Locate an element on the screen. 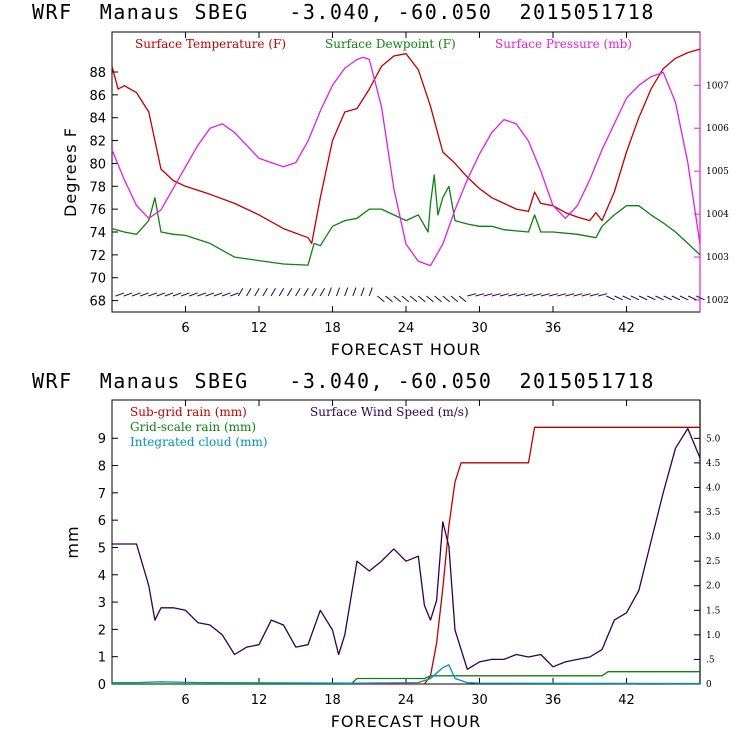  y-tick-label-2: 1 is located at coordinates (102, 658).